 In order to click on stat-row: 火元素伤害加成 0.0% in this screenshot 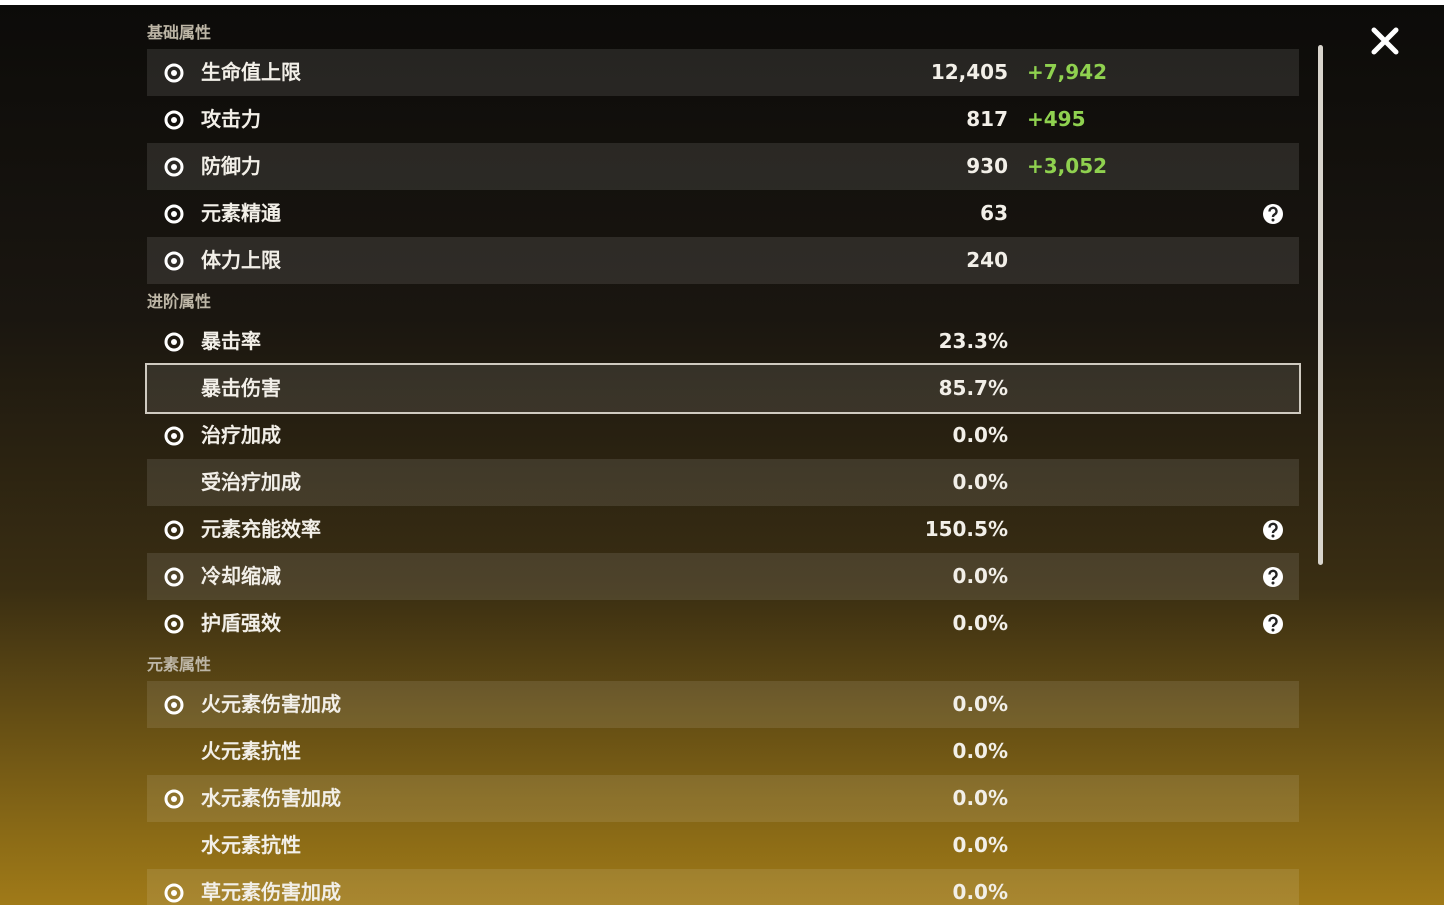, I will do `click(723, 704)`.